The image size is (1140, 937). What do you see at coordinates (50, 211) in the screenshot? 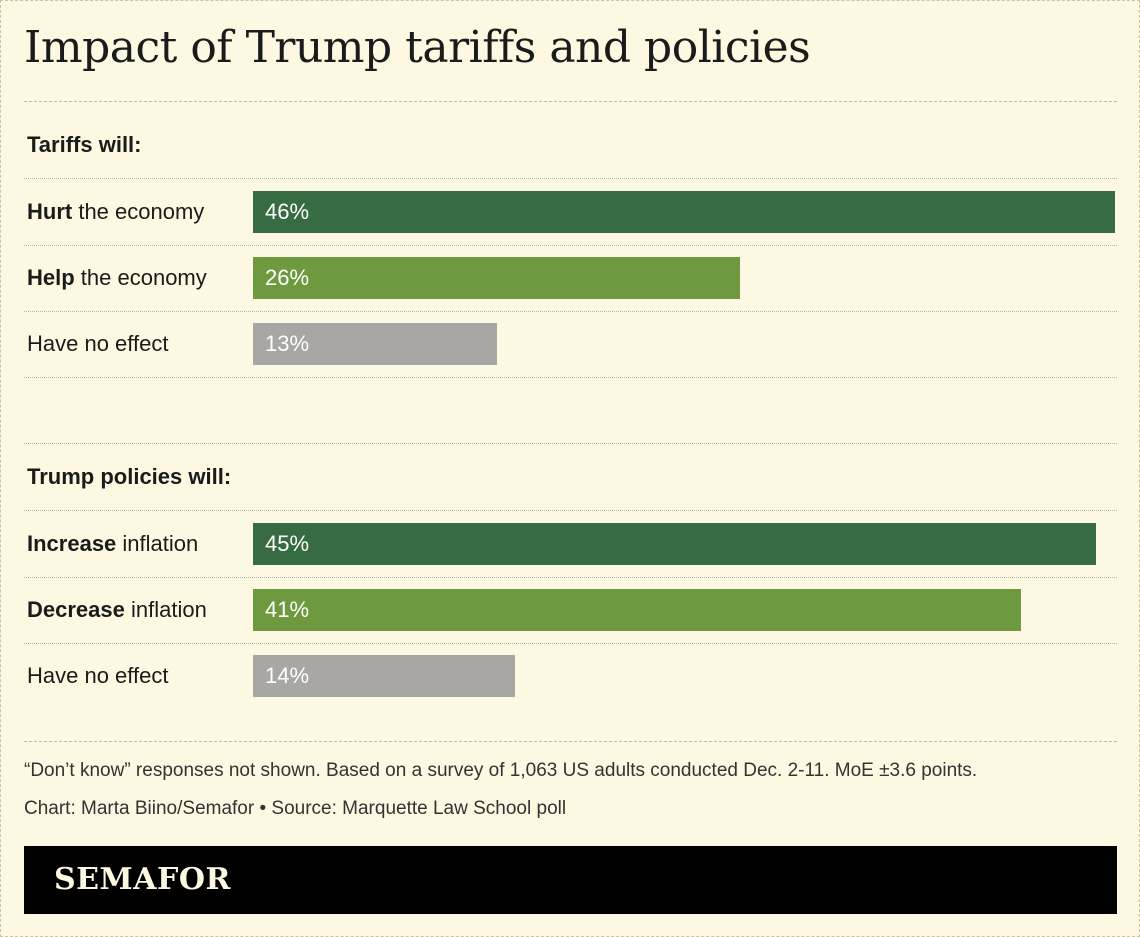
I see `row-label-bold: Hurt` at bounding box center [50, 211].